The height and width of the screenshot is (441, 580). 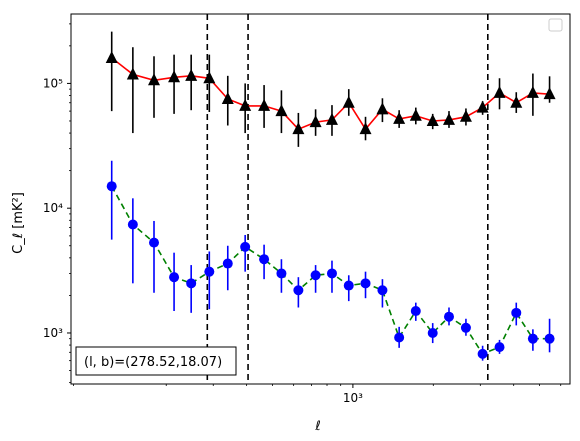 I want to click on legend-box, so click(x=555, y=25).